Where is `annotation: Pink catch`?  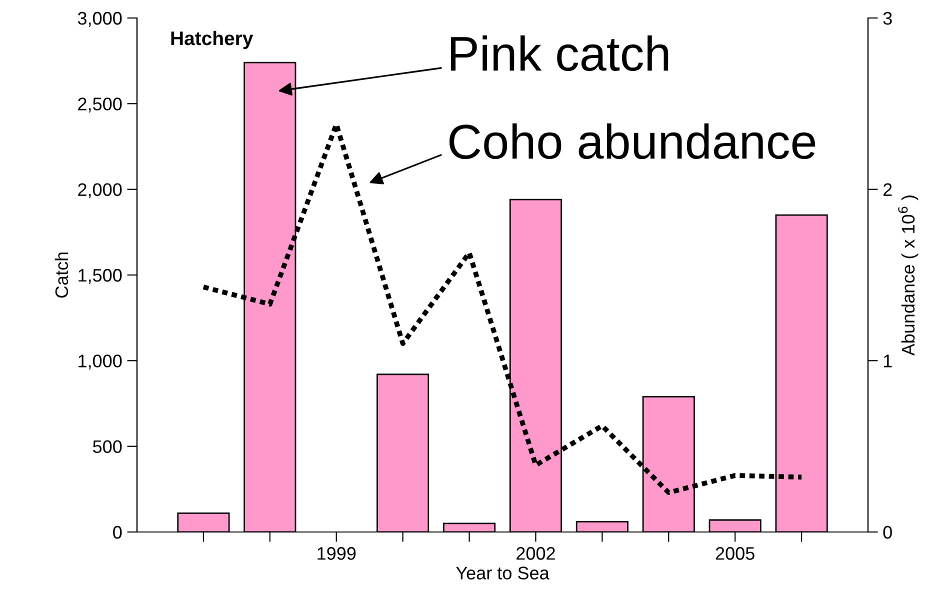
annotation: Pink catch is located at coordinates (559, 53).